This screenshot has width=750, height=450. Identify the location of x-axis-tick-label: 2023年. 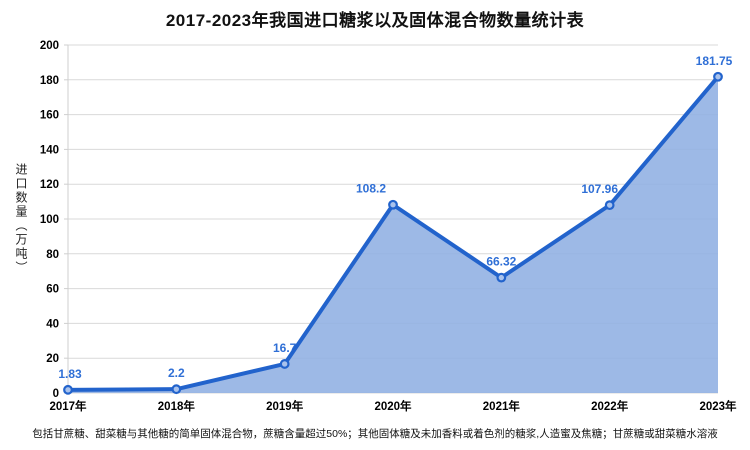
(718, 406).